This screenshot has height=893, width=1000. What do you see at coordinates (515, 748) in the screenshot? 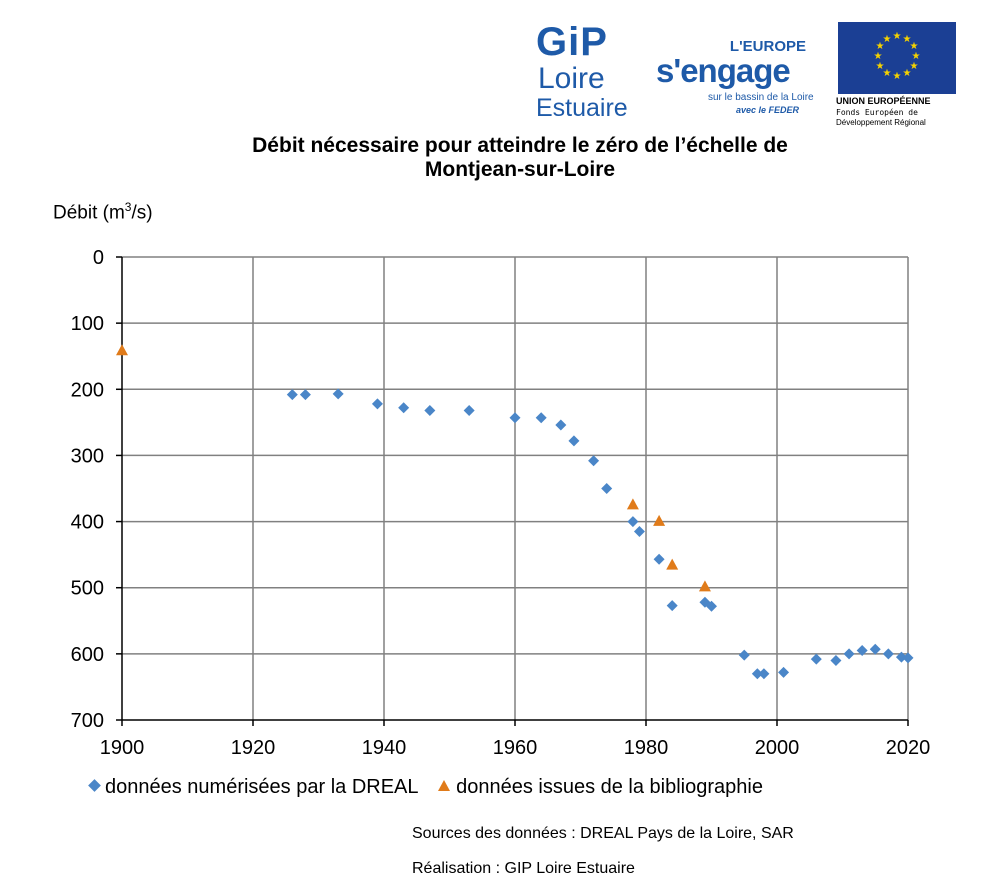
I see `x-tick-label: 1960` at bounding box center [515, 748].